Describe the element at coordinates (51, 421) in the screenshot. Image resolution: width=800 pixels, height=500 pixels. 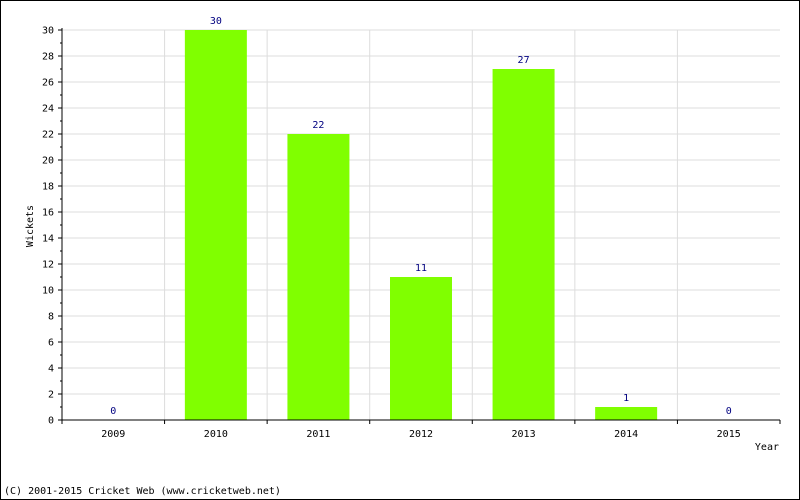
I see `y-tick-label: 0` at that location.